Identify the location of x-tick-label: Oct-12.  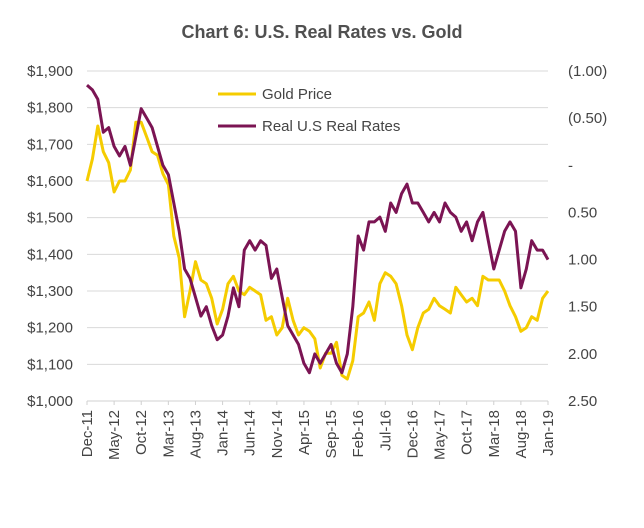
(141, 432).